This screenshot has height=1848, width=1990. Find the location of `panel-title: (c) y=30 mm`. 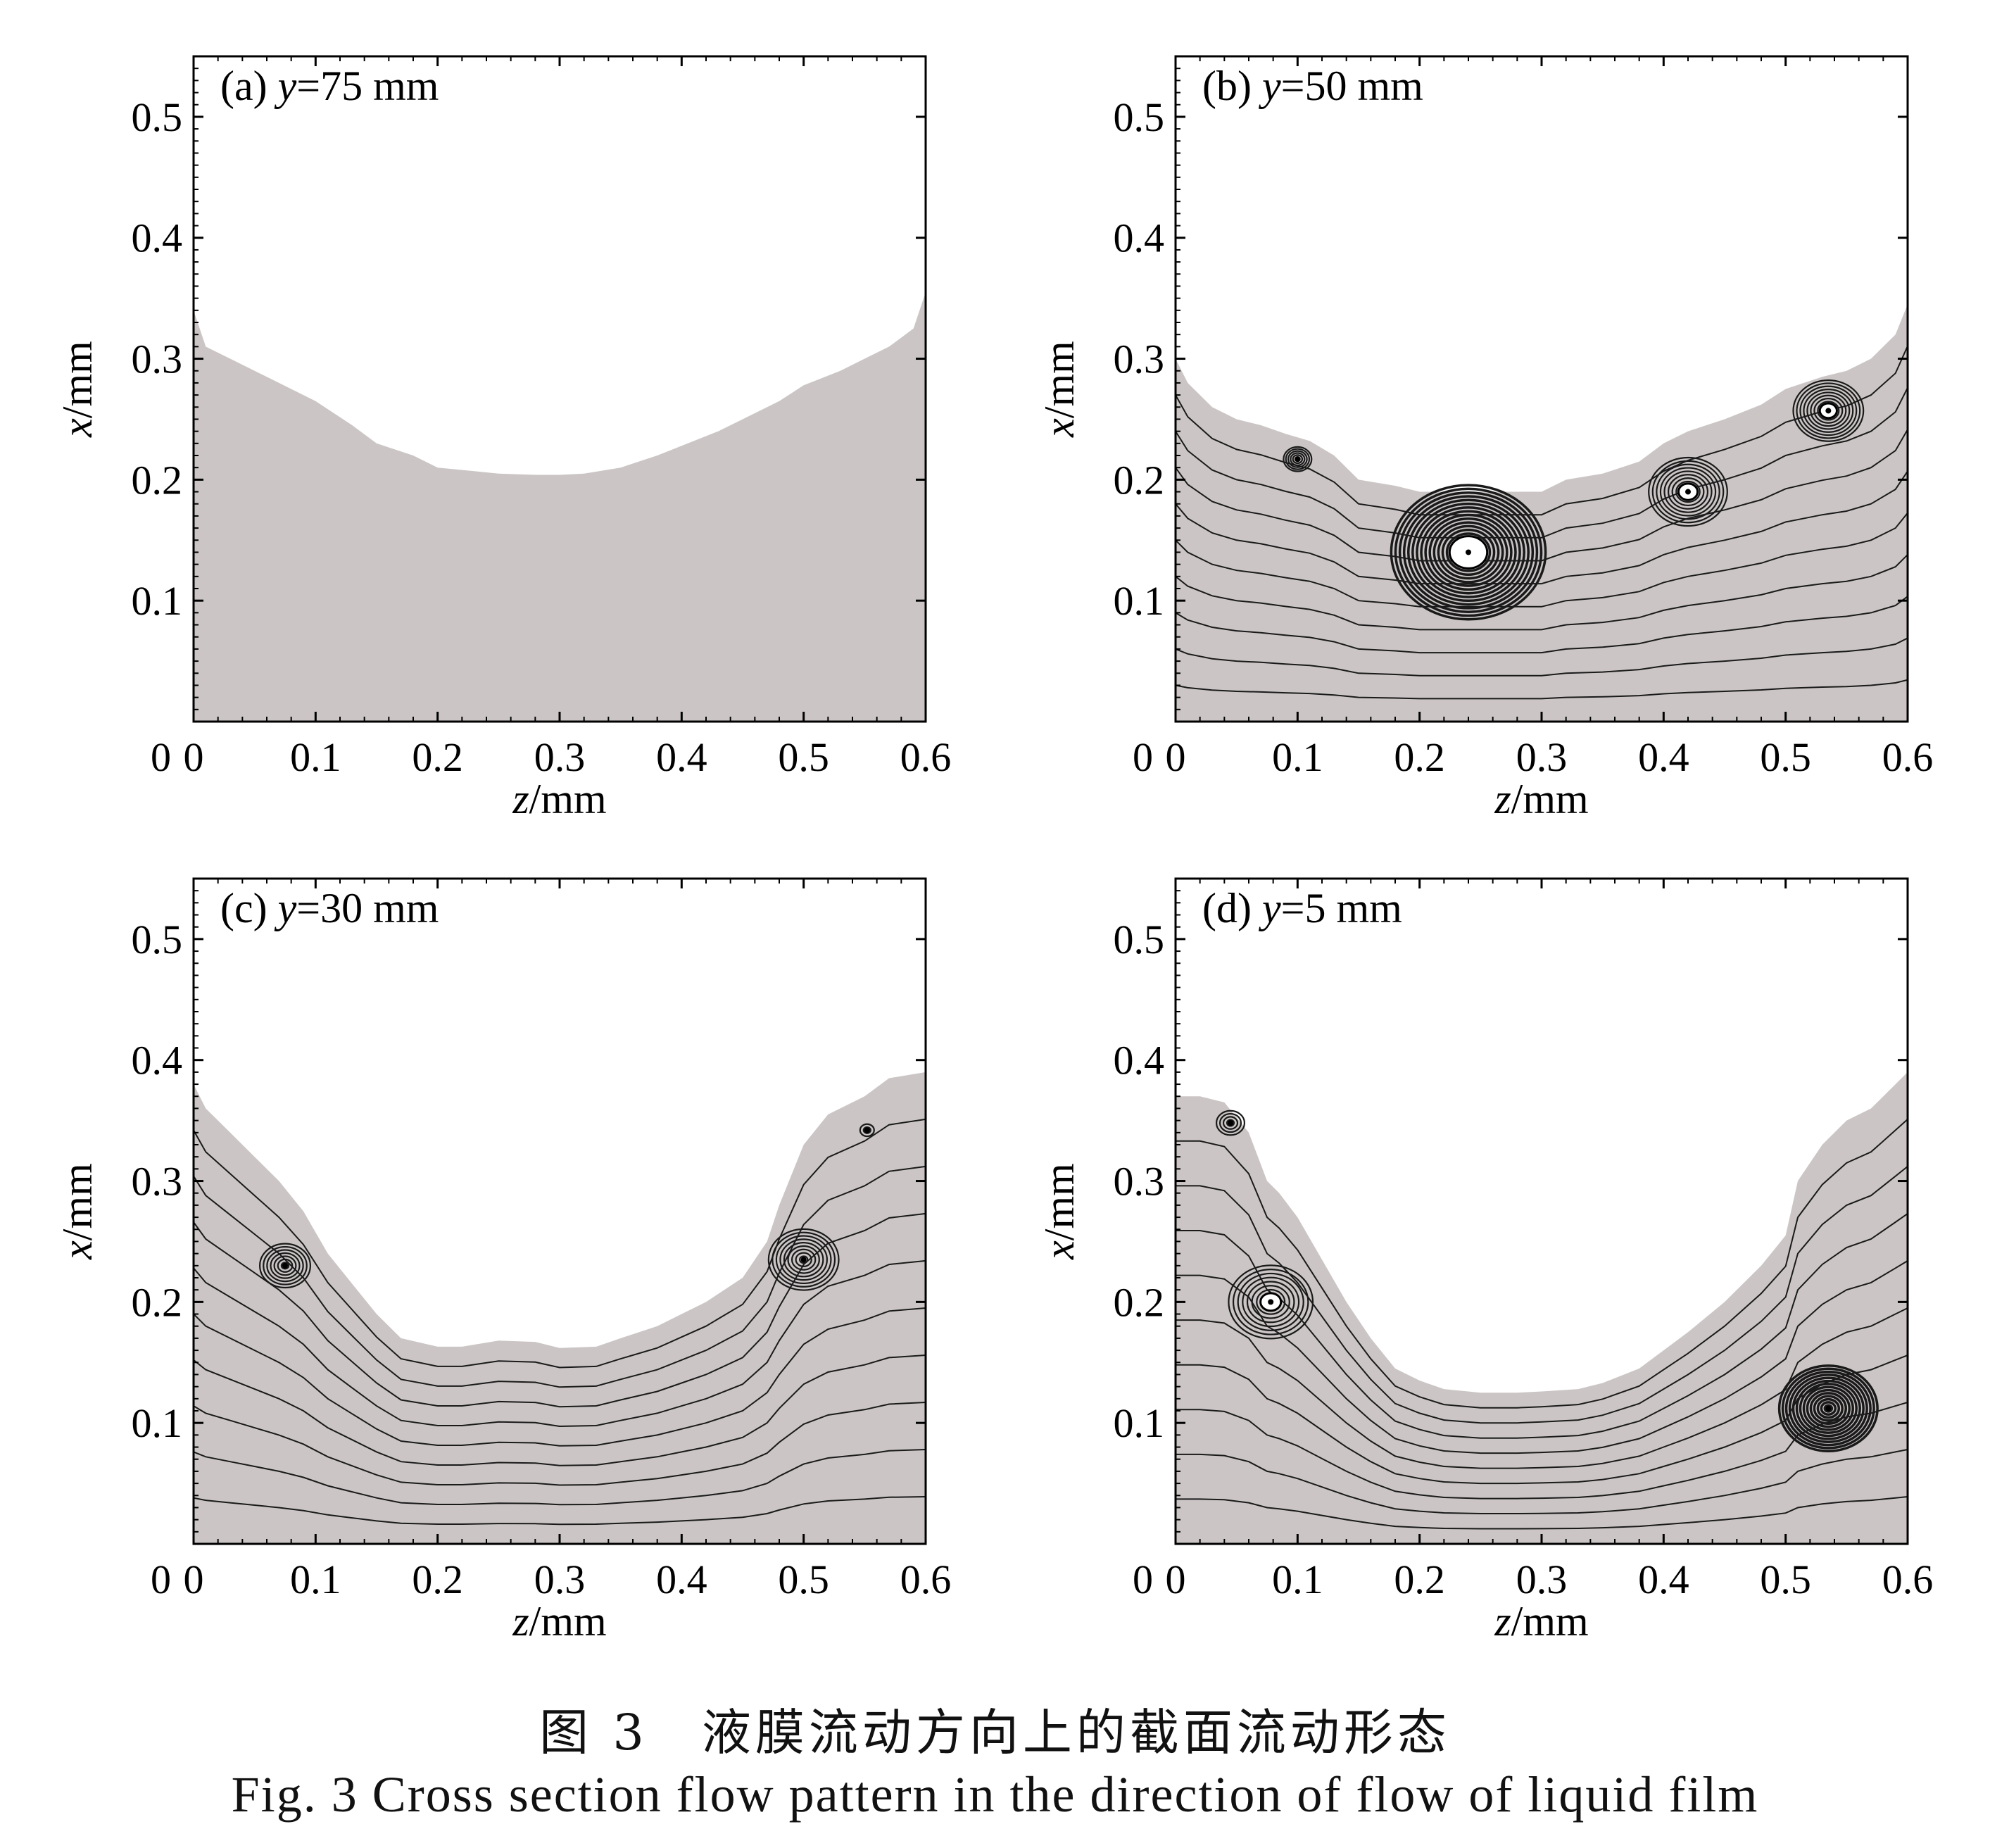

panel-title: (c) y=30 mm is located at coordinates (329, 908).